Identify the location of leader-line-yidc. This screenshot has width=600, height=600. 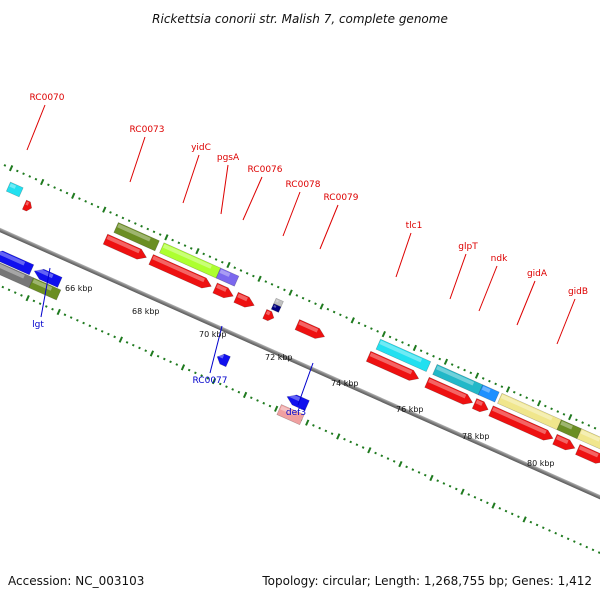
(191, 179).